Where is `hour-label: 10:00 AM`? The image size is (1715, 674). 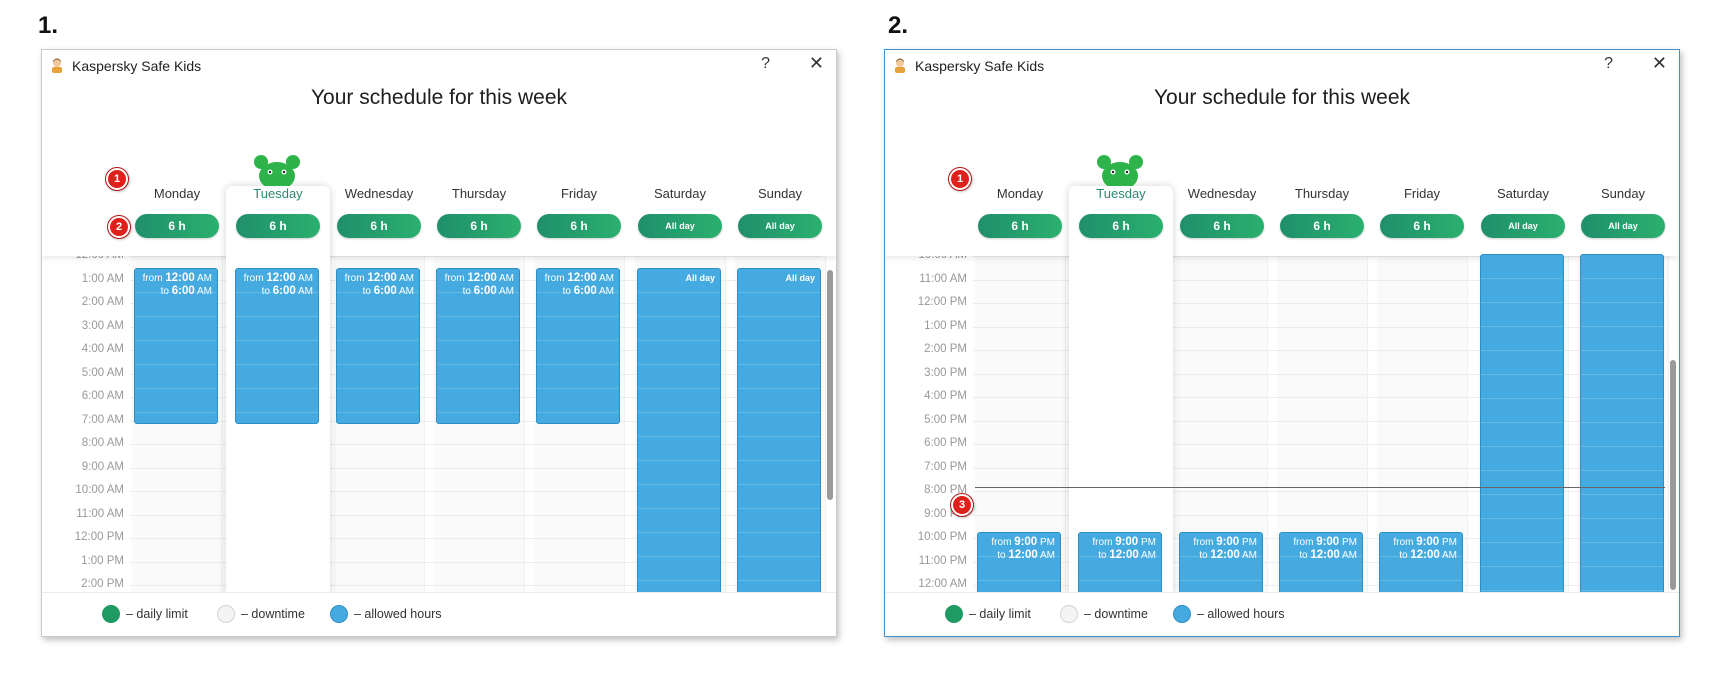
hour-label: 10:00 AM is located at coordinates (926, 258).